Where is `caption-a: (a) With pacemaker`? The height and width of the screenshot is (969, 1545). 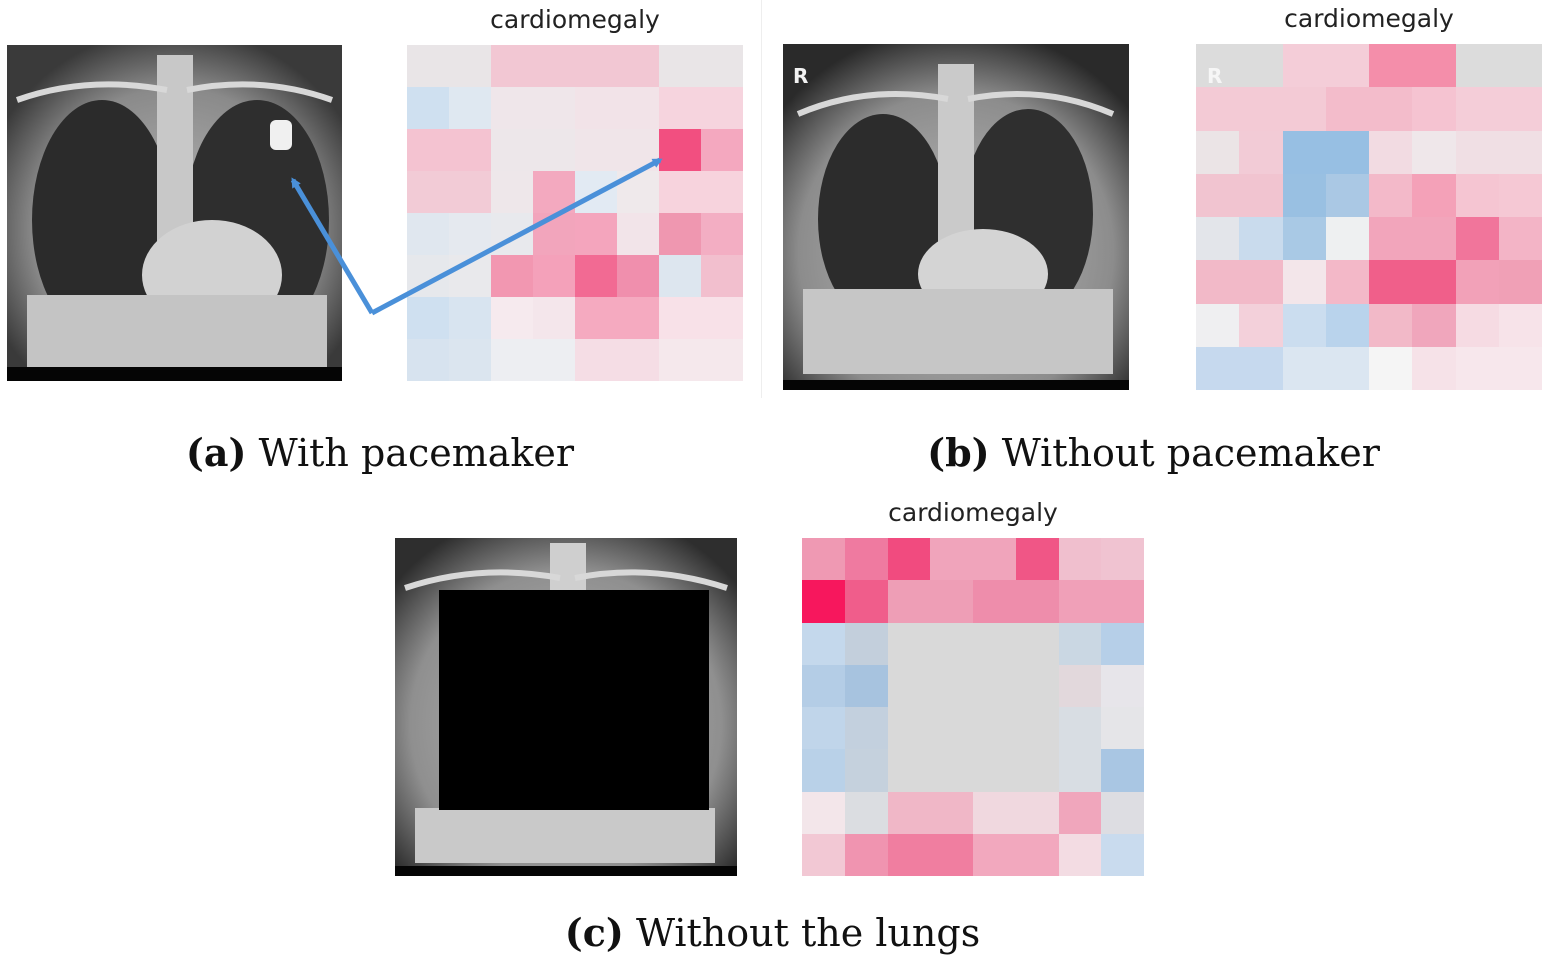
caption-a: (a) With pacemaker is located at coordinates (380, 452).